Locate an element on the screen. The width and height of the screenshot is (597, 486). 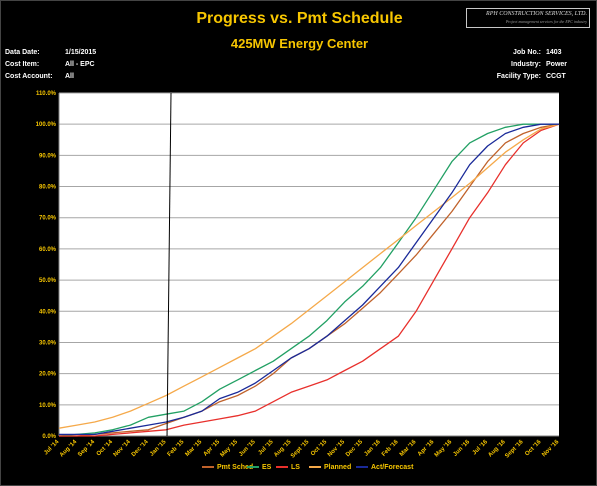
x-tick-label: Jun '15 is located at coordinates (247, 448).